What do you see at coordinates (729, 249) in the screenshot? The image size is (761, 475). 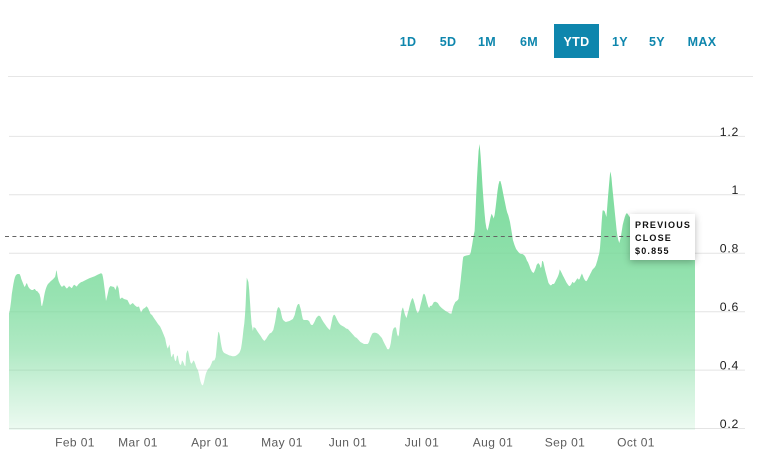 I see `svg-text: 0.8` at bounding box center [729, 249].